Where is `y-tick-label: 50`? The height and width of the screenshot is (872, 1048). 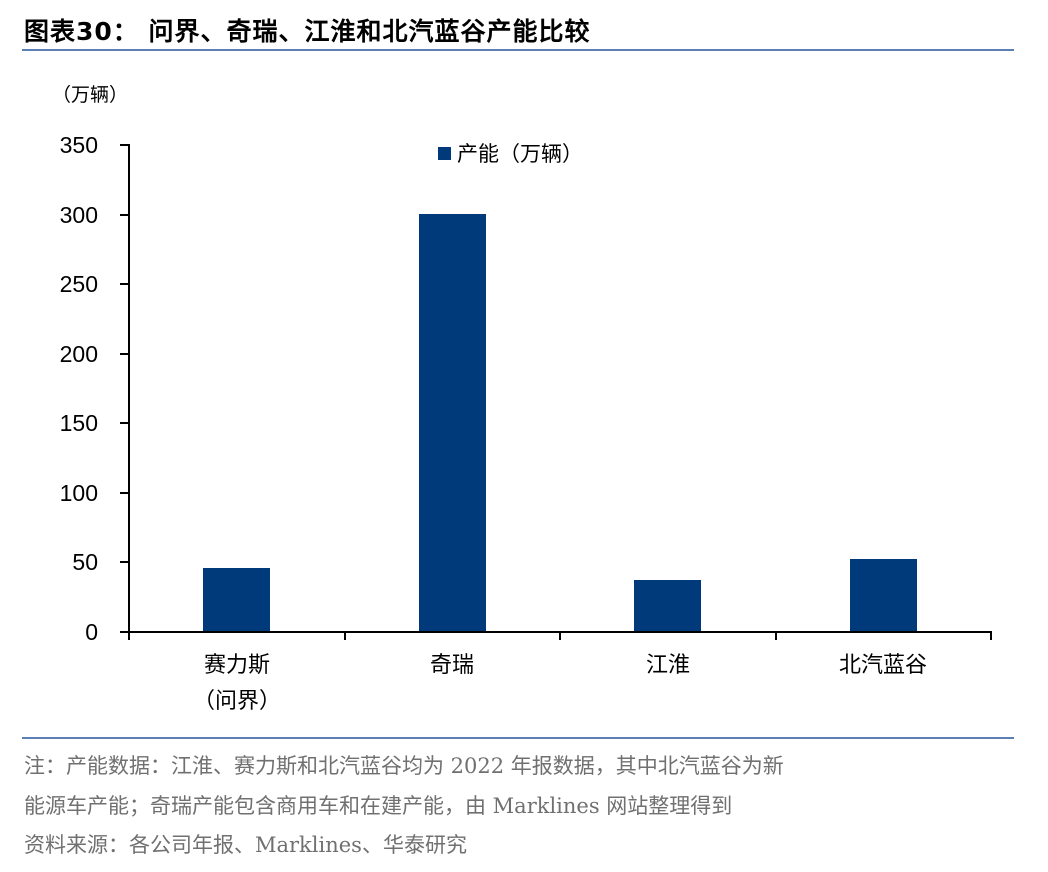
y-tick-label: 50 is located at coordinates (85, 562).